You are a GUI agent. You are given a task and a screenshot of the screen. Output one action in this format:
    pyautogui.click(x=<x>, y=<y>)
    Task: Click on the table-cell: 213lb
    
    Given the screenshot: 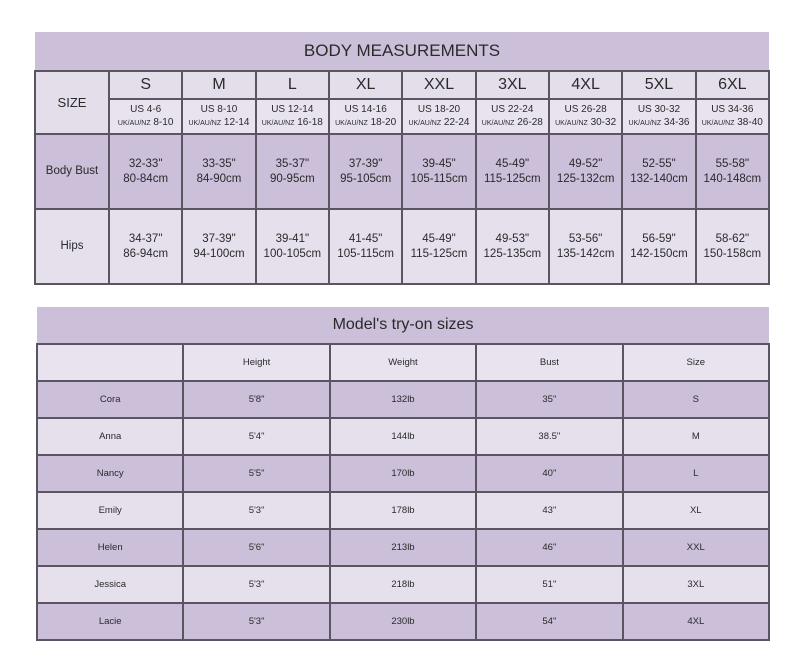 What is the action you would take?
    pyautogui.click(x=403, y=547)
    